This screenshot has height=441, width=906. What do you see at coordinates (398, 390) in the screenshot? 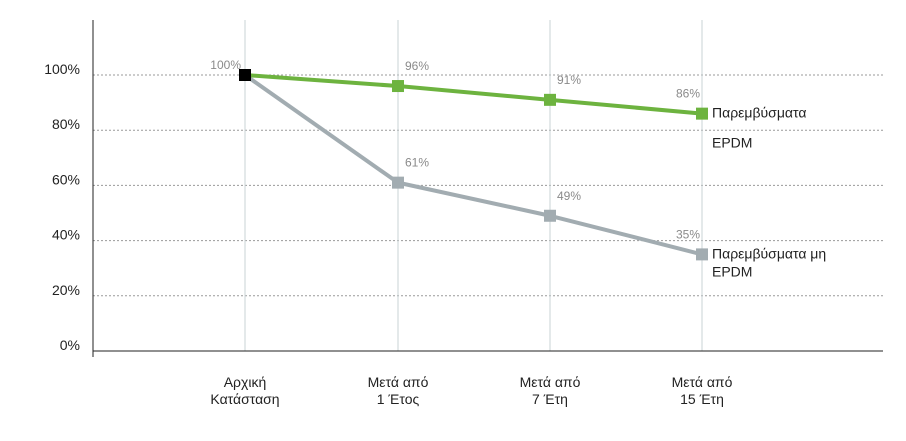
I see `x-tick-label: Μετά από 1 Έτος` at bounding box center [398, 390].